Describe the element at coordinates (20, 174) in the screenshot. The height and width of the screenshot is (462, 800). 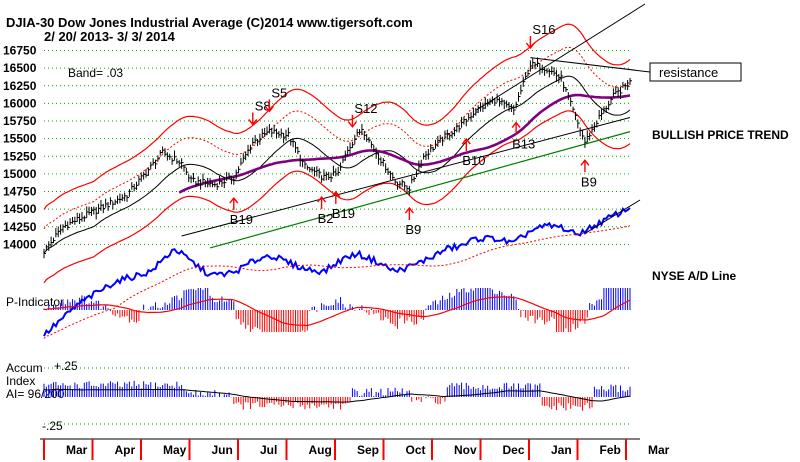
I see `y-tick-label: 15000` at that location.